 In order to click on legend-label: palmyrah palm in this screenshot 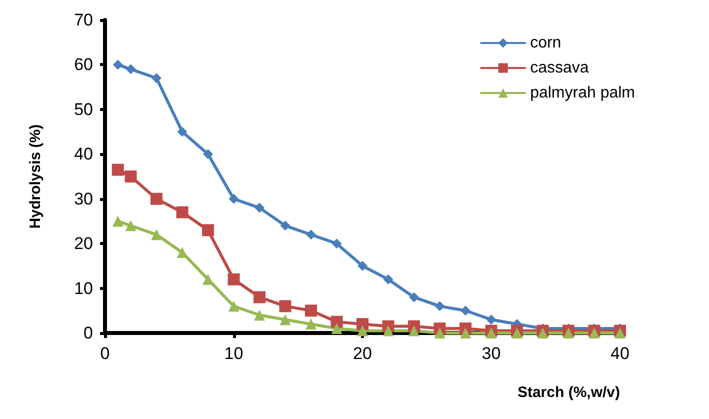, I will do `click(583, 93)`.